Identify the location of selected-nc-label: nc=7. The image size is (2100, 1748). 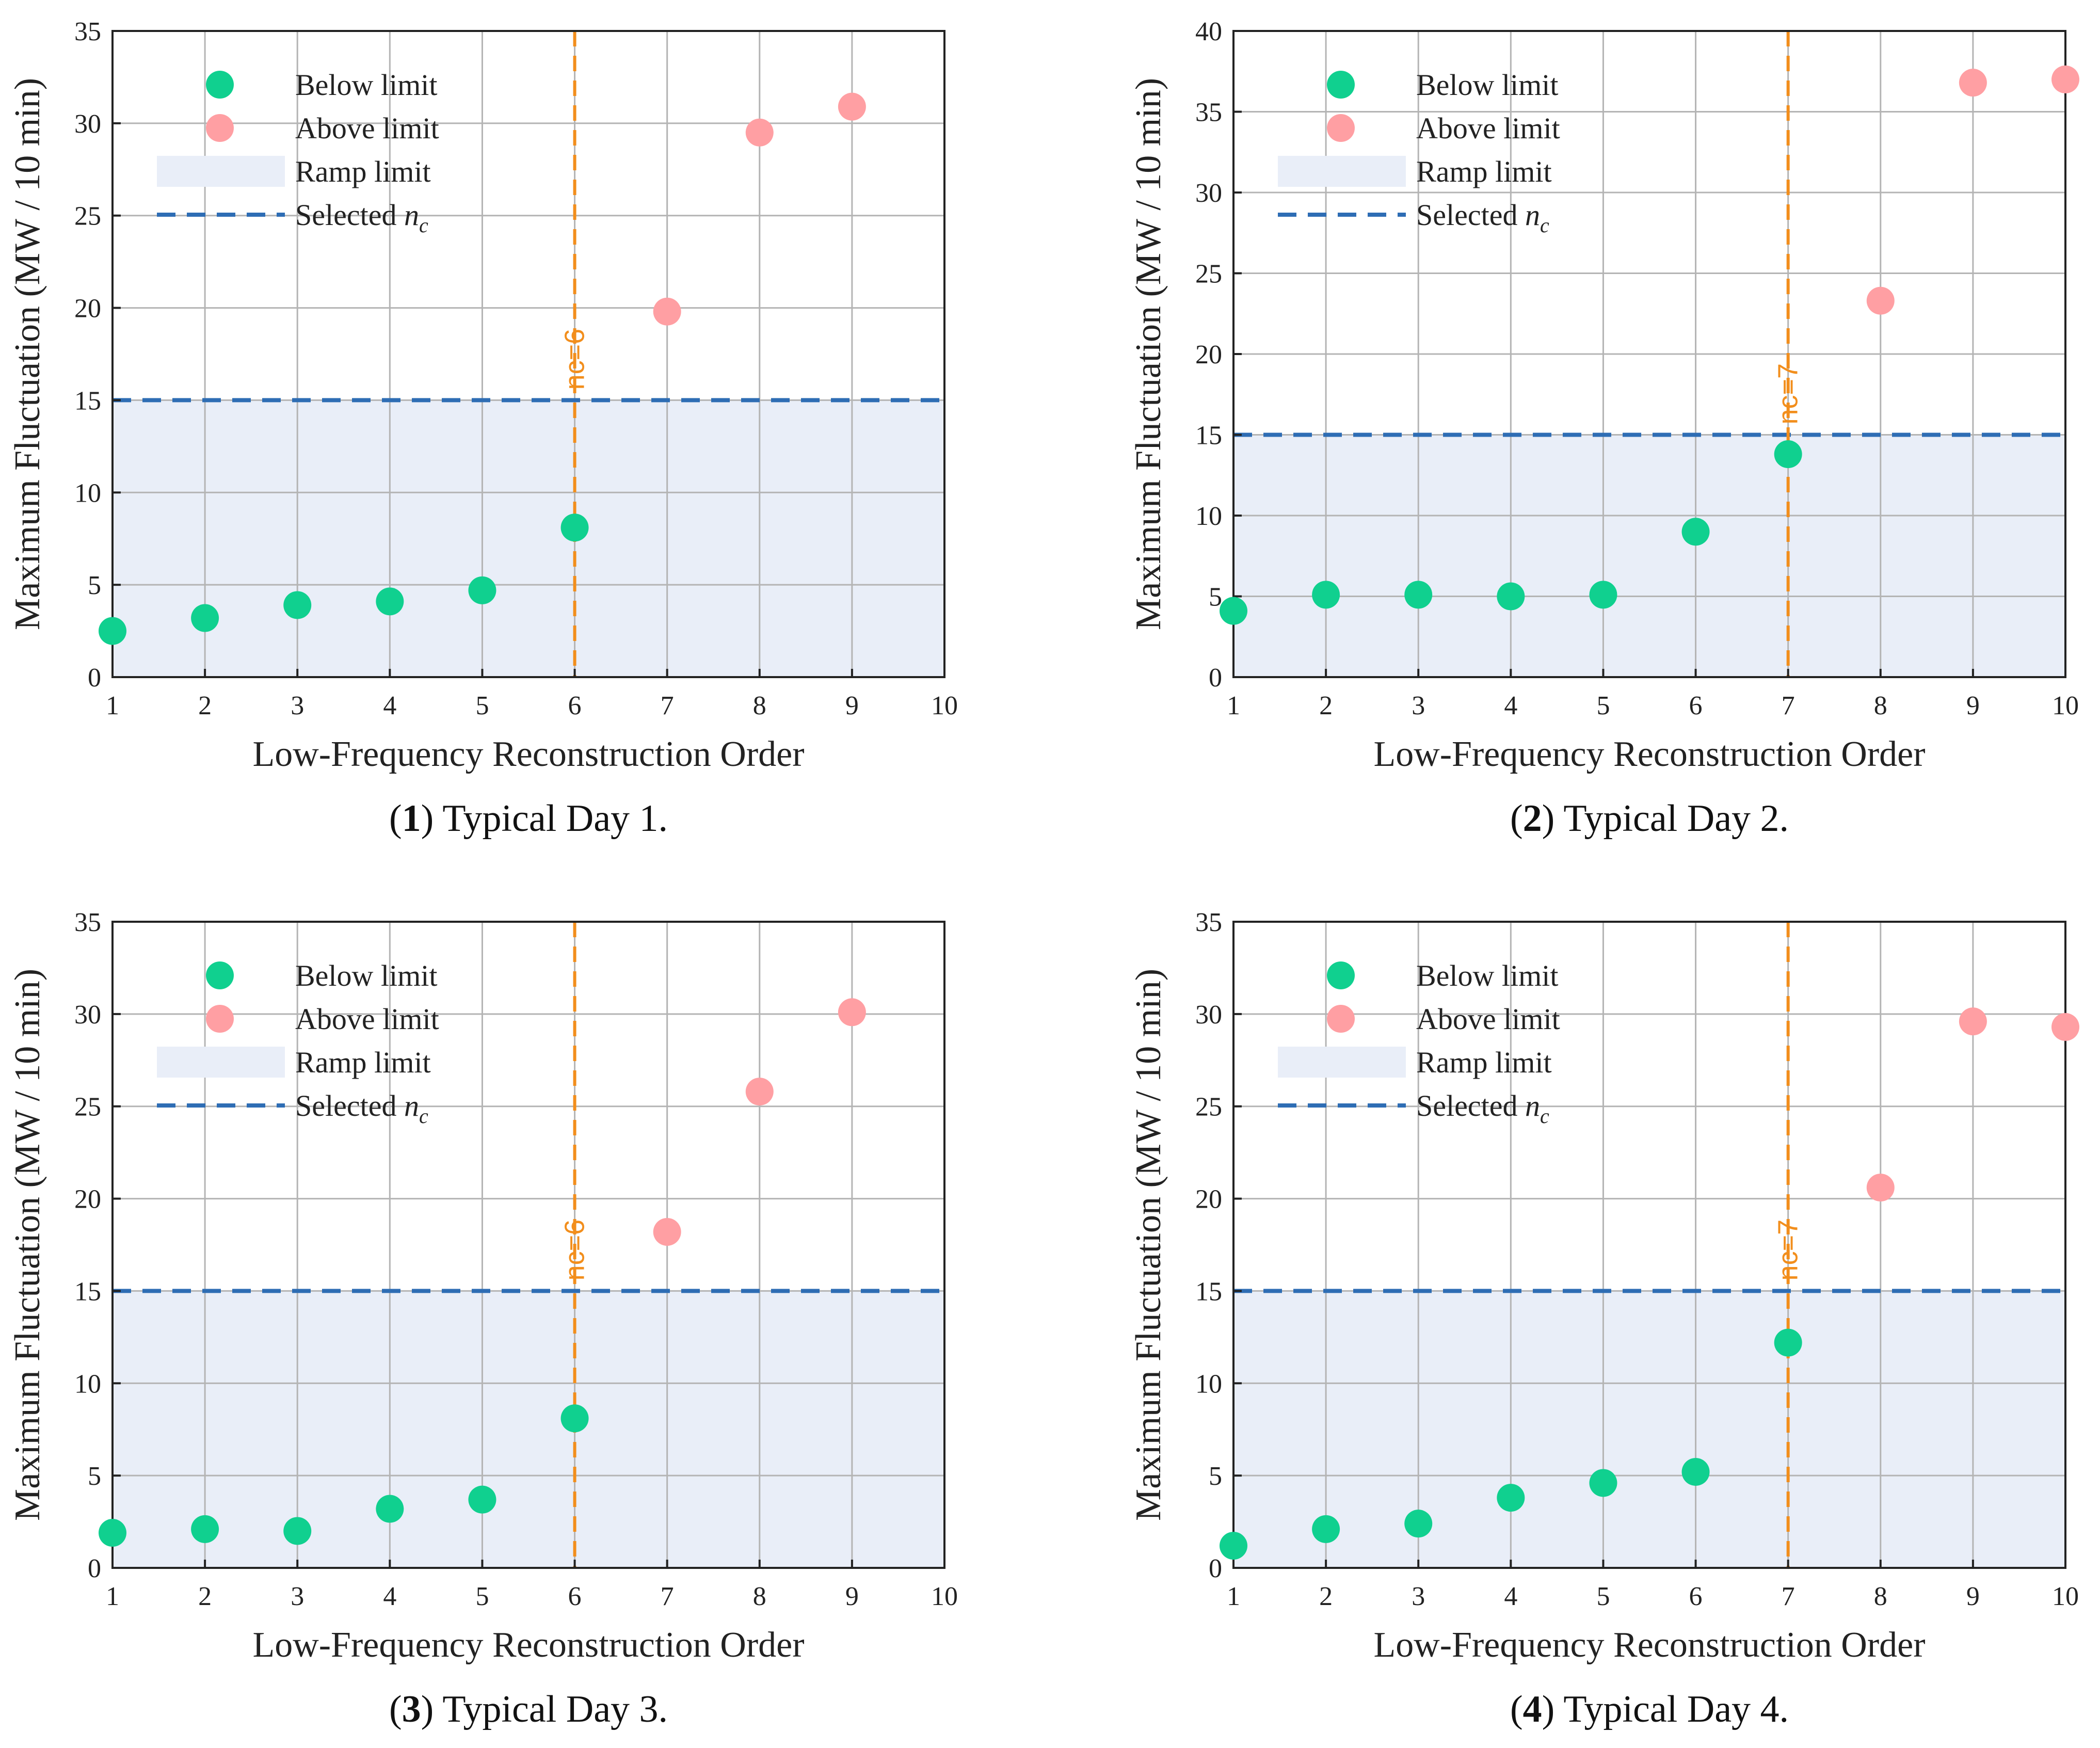
(1788, 394).